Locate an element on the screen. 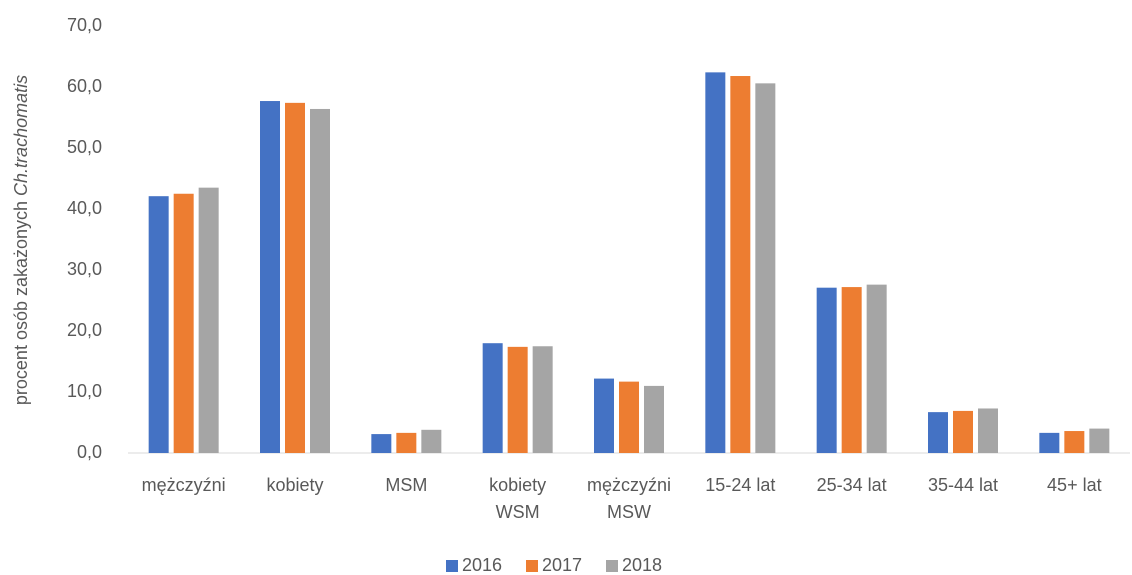 This screenshot has height=575, width=1132. x-tick-label-line: MSW is located at coordinates (629, 512).